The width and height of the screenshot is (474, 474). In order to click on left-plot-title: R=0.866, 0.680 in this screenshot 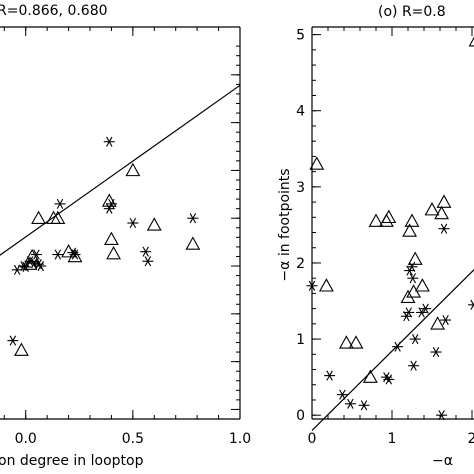, I will do `click(54, 11)`.